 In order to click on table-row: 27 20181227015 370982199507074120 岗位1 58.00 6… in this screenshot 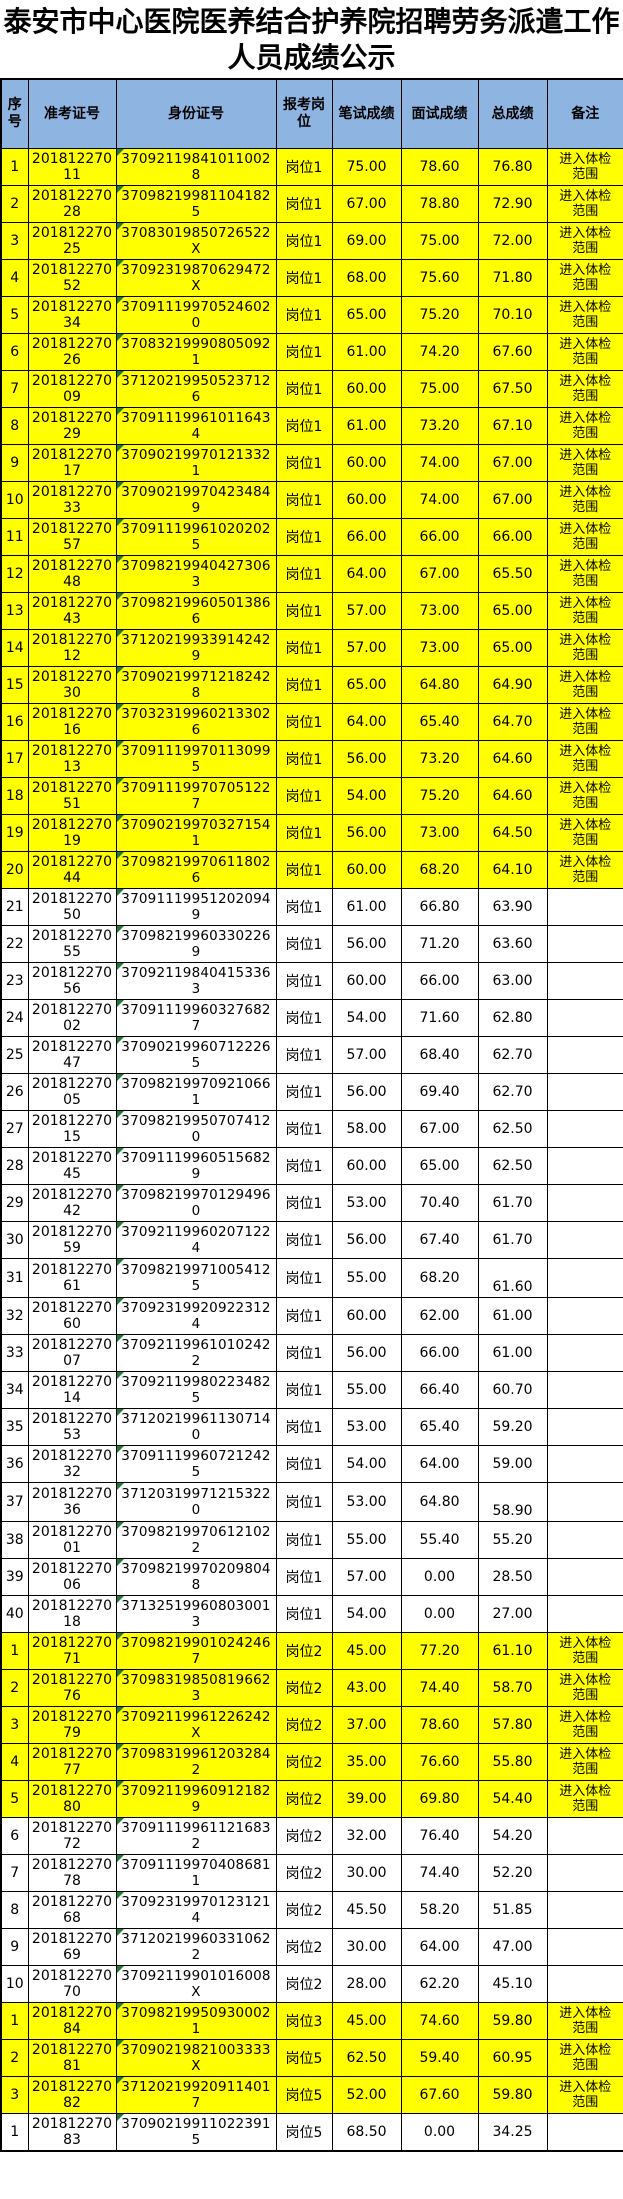, I will do `click(311, 1129)`.